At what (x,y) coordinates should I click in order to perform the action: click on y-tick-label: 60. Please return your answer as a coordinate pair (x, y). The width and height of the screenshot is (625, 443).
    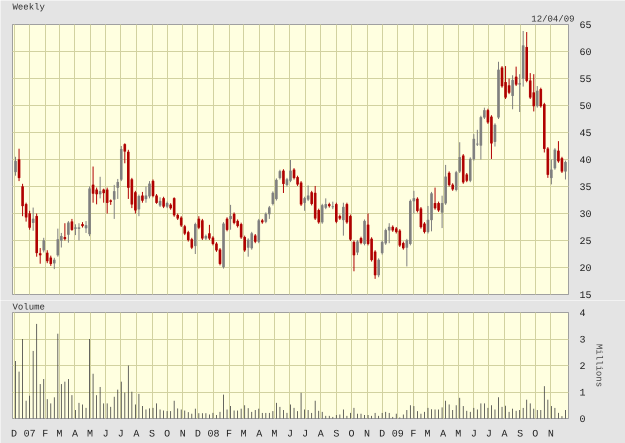
    Looking at the image, I should click on (586, 53).